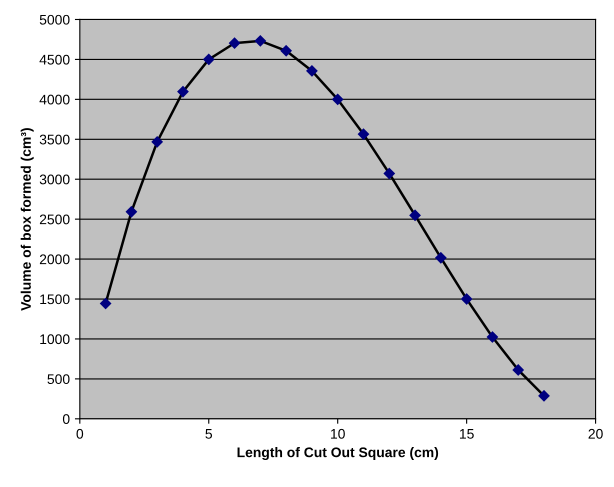 The width and height of the screenshot is (614, 487). I want to click on y-tick-label: 4000, so click(55, 99).